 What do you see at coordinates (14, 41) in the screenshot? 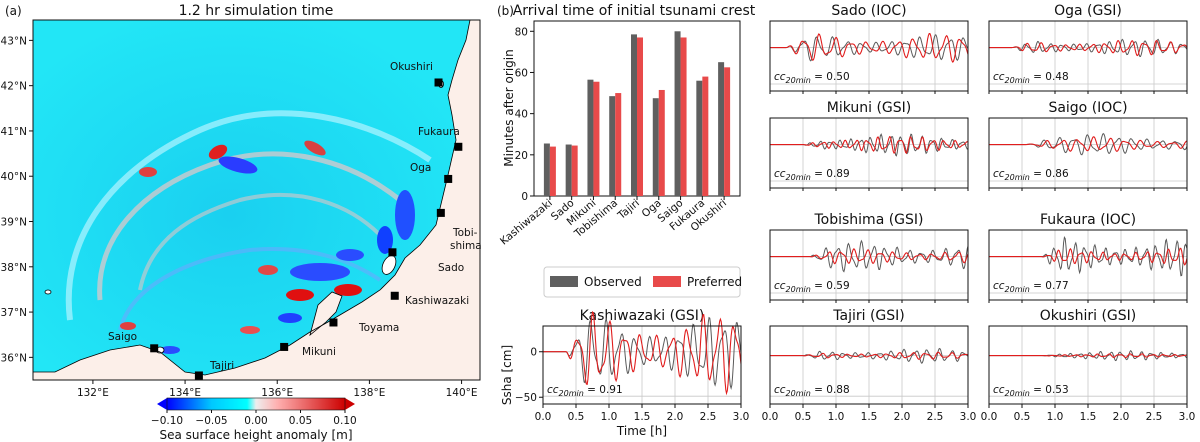
I see `lat-tick-label: 43°N` at bounding box center [14, 41].